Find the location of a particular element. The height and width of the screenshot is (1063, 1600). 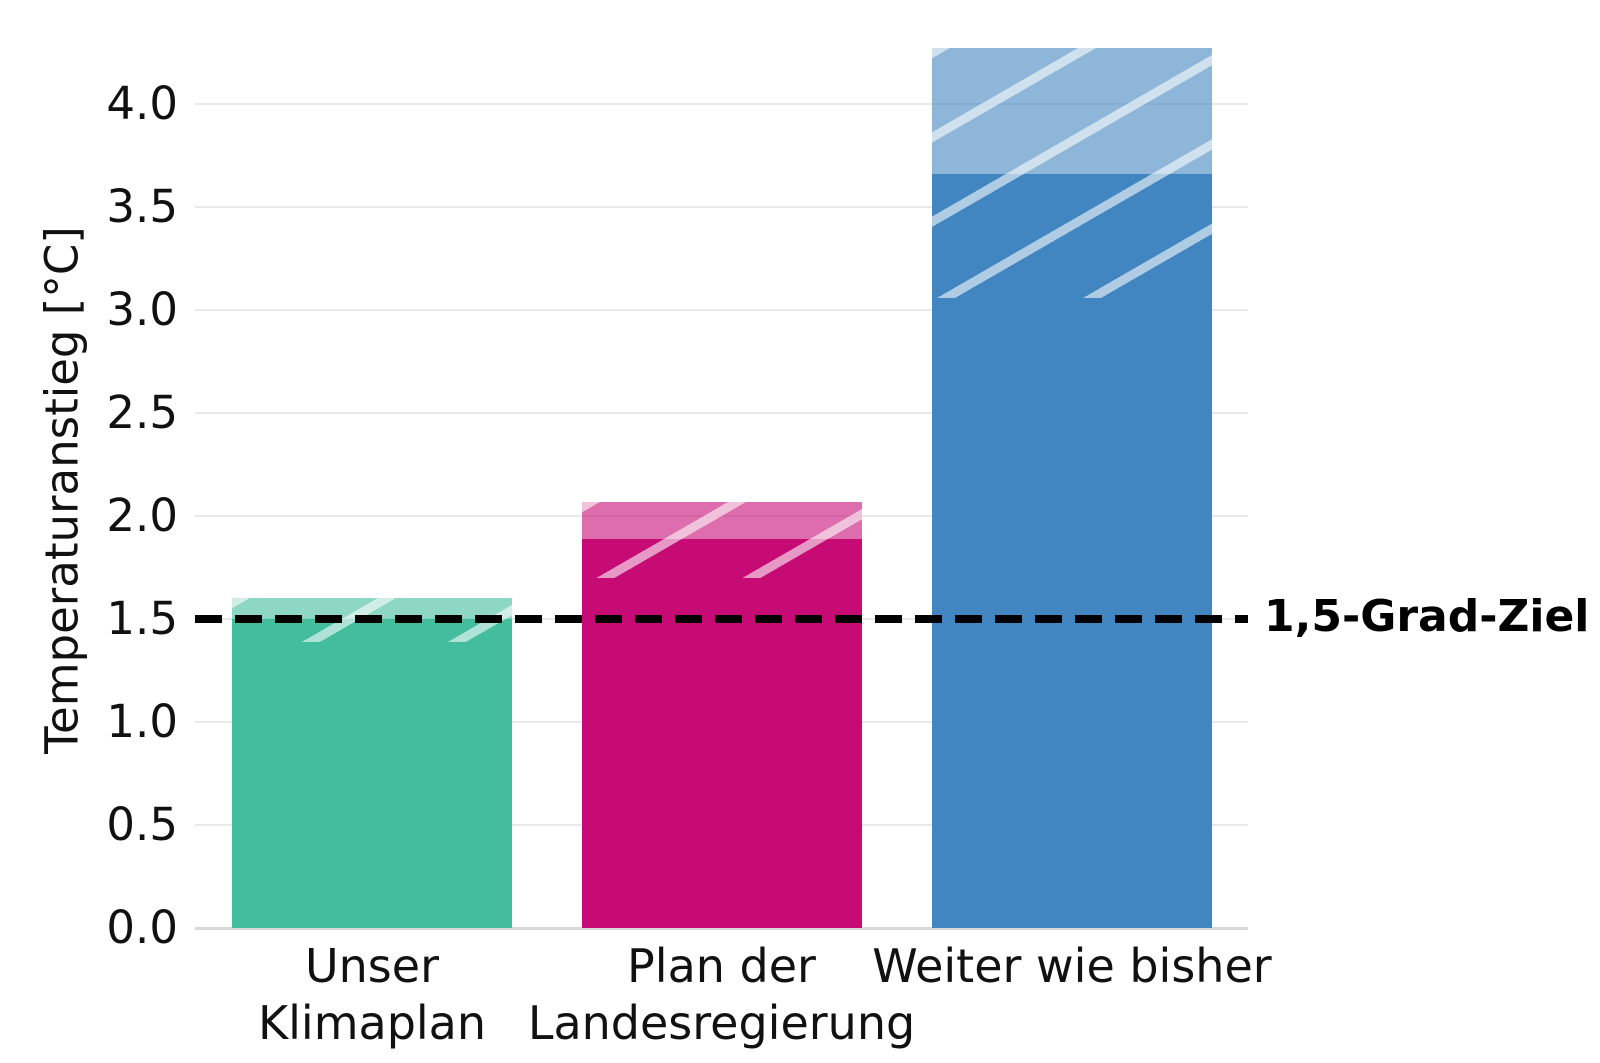

gridline-y-2.5 is located at coordinates (721, 413).